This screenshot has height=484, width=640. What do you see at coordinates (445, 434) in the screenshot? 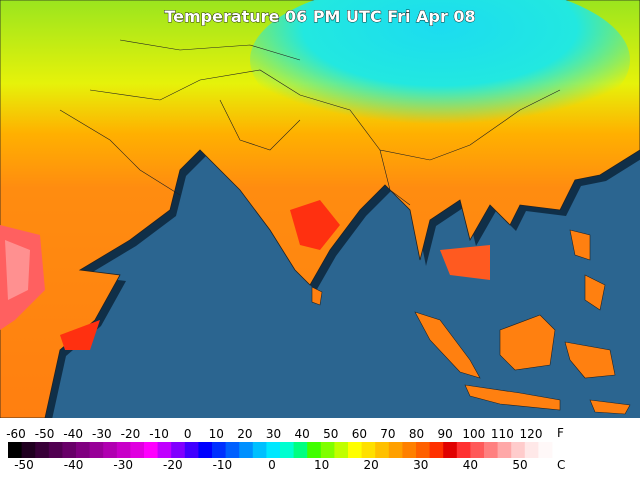
I see `fahrenheit-label: 90` at bounding box center [445, 434].